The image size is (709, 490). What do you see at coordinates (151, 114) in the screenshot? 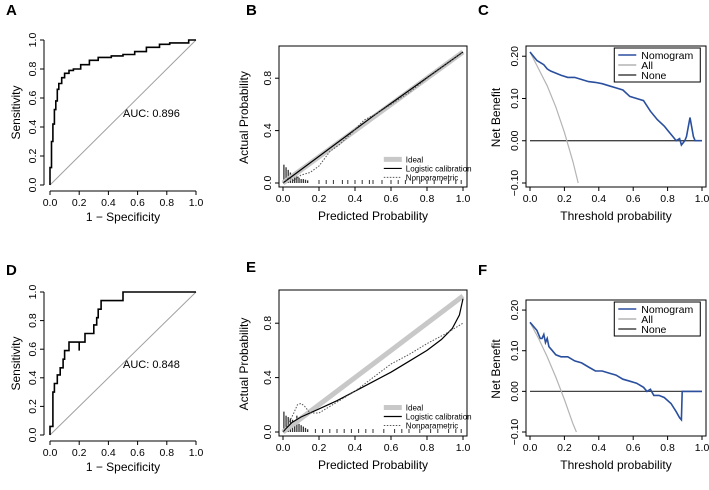
I see `auc-annotation: AUC: 0.896` at bounding box center [151, 114].